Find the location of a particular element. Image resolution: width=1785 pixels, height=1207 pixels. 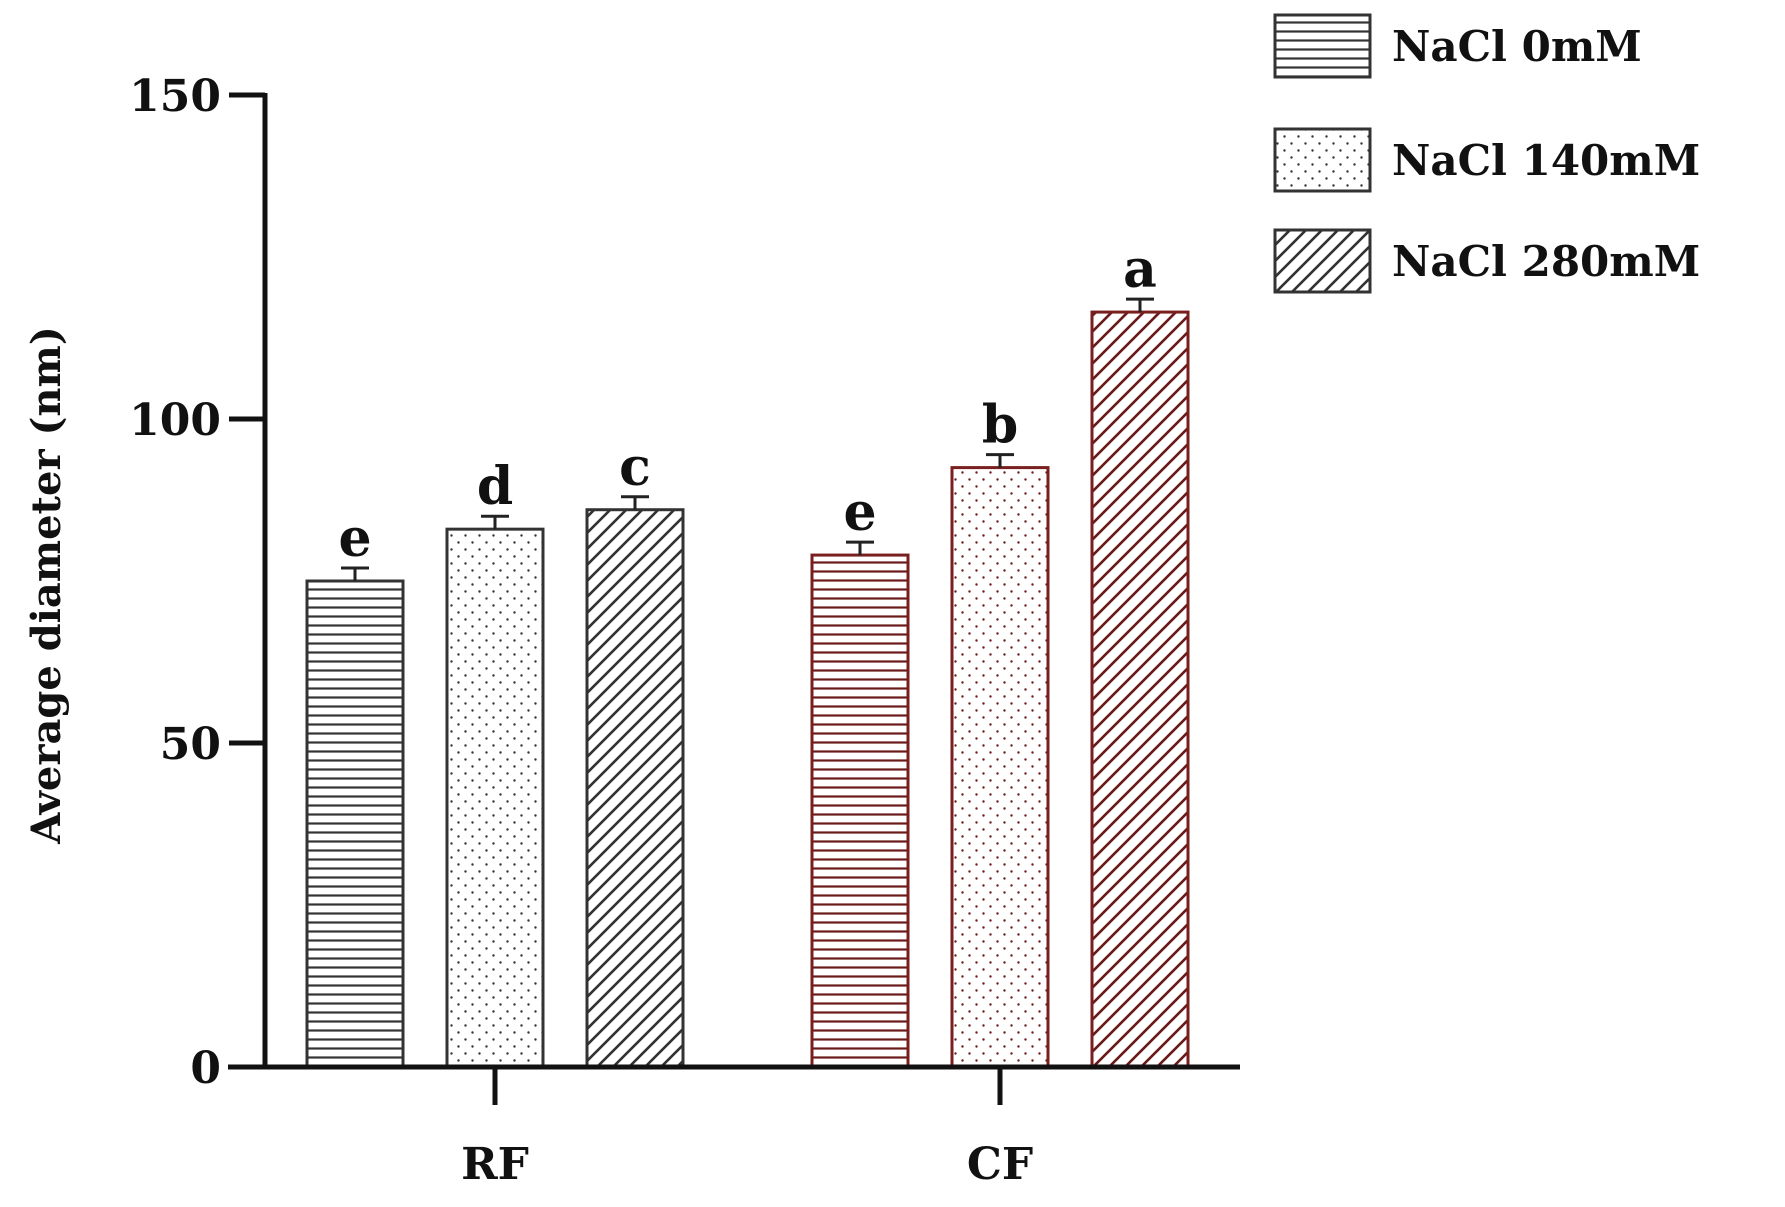

y-tick-label: 50 is located at coordinates (190, 744).